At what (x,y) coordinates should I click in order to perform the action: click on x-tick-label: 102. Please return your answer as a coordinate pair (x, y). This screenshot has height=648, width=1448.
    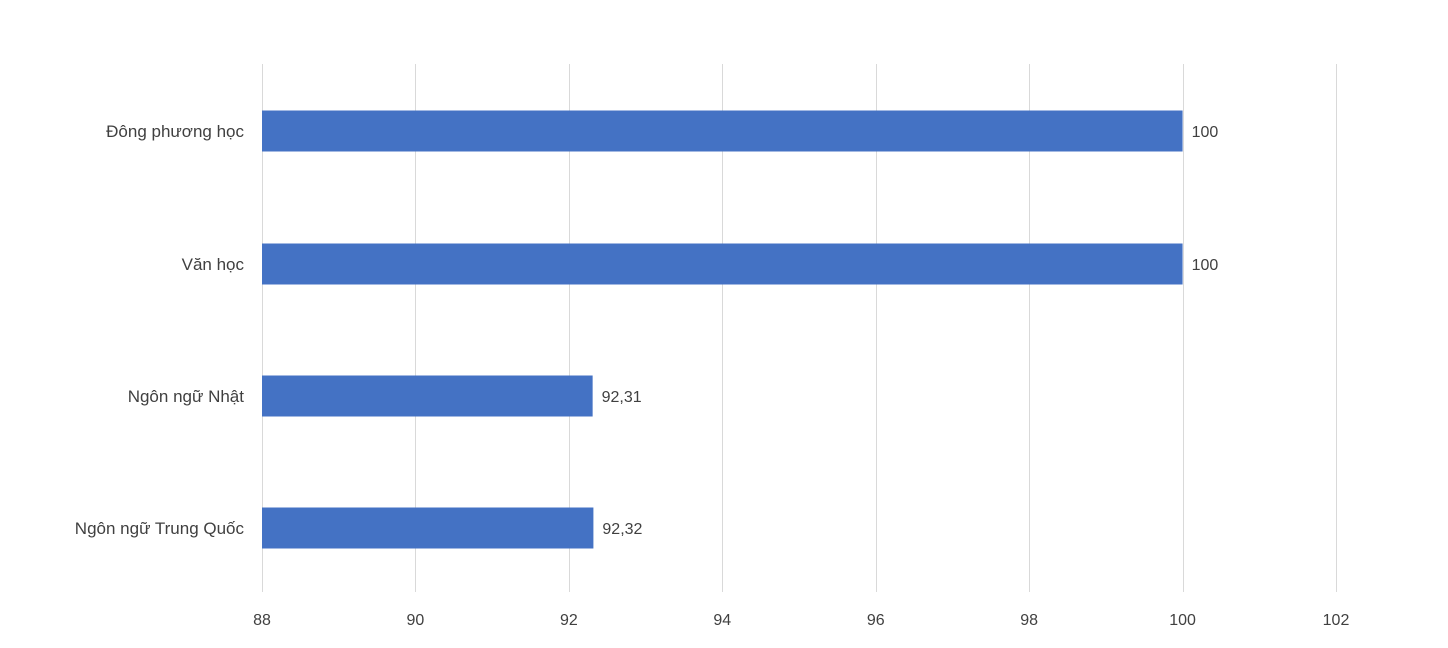
    Looking at the image, I should click on (1336, 620).